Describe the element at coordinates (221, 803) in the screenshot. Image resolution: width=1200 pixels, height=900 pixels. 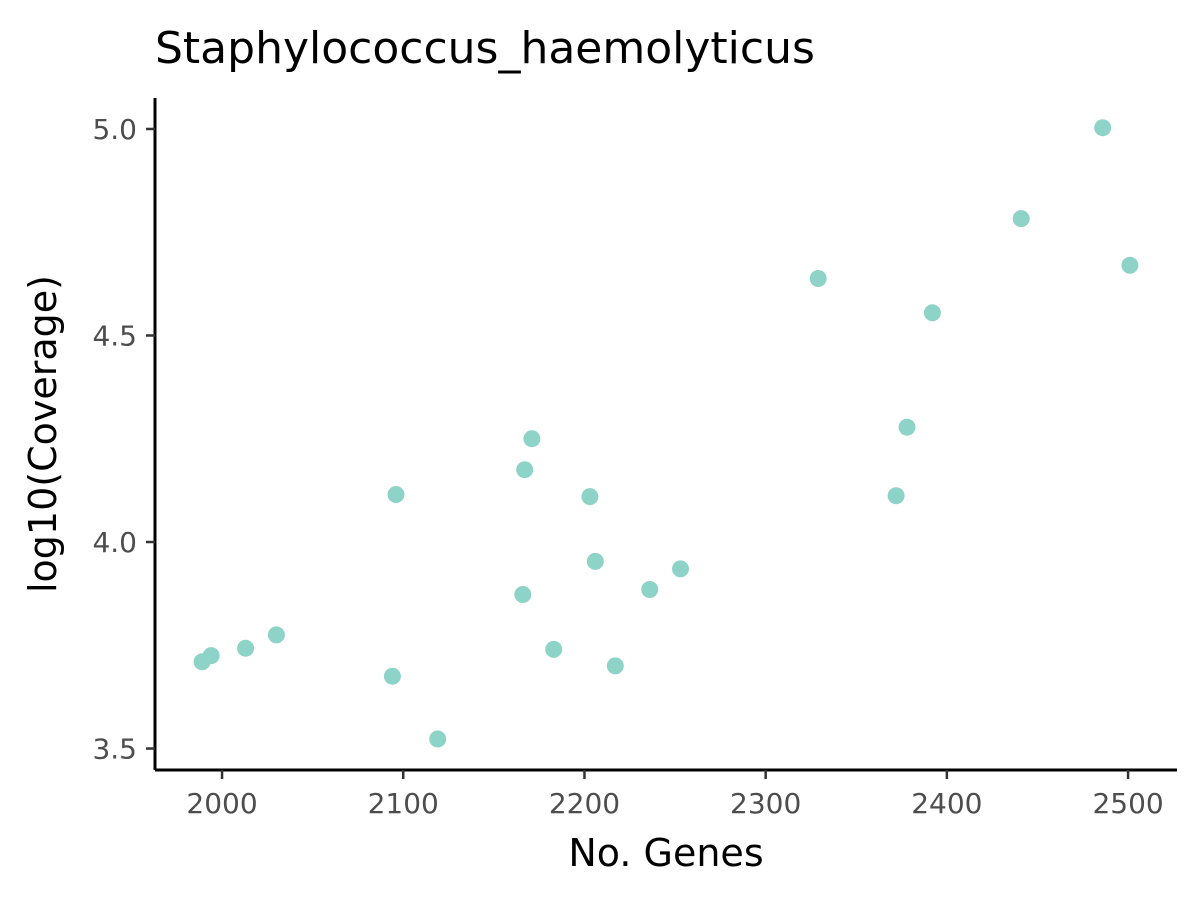
I see `x-tick-label: 2000` at that location.